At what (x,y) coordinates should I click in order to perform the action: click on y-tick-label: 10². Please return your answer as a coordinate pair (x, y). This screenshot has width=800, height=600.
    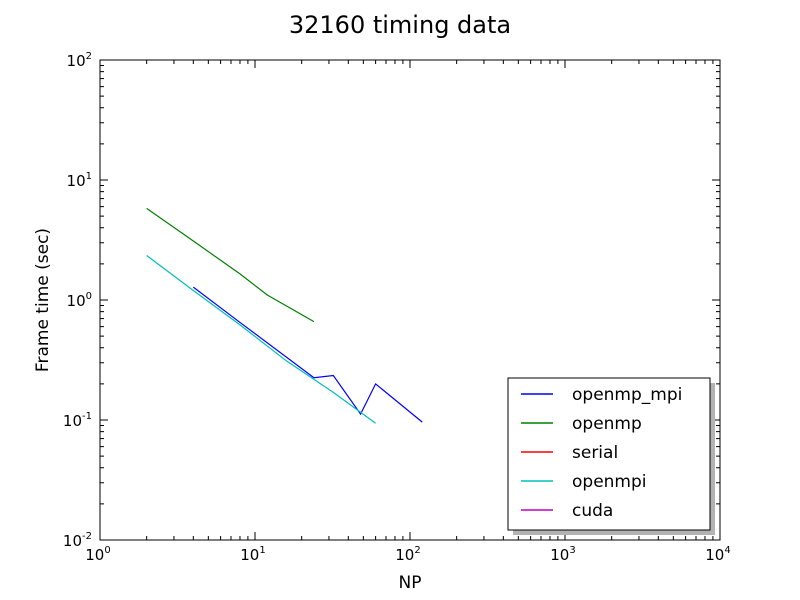
    Looking at the image, I should click on (79, 60).